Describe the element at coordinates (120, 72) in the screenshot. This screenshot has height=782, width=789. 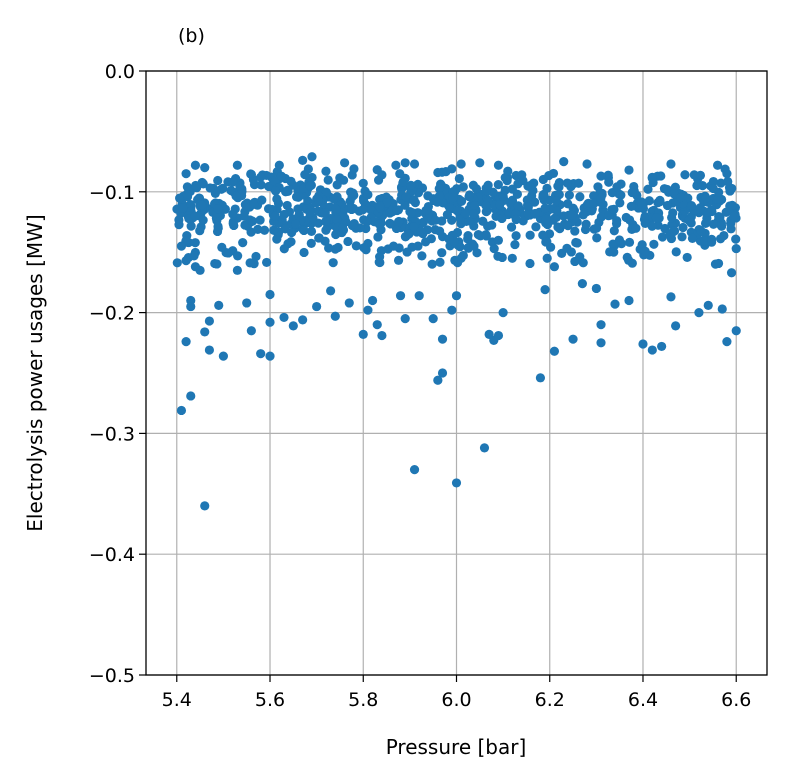
I see `y-tick-label: 0.0` at that location.